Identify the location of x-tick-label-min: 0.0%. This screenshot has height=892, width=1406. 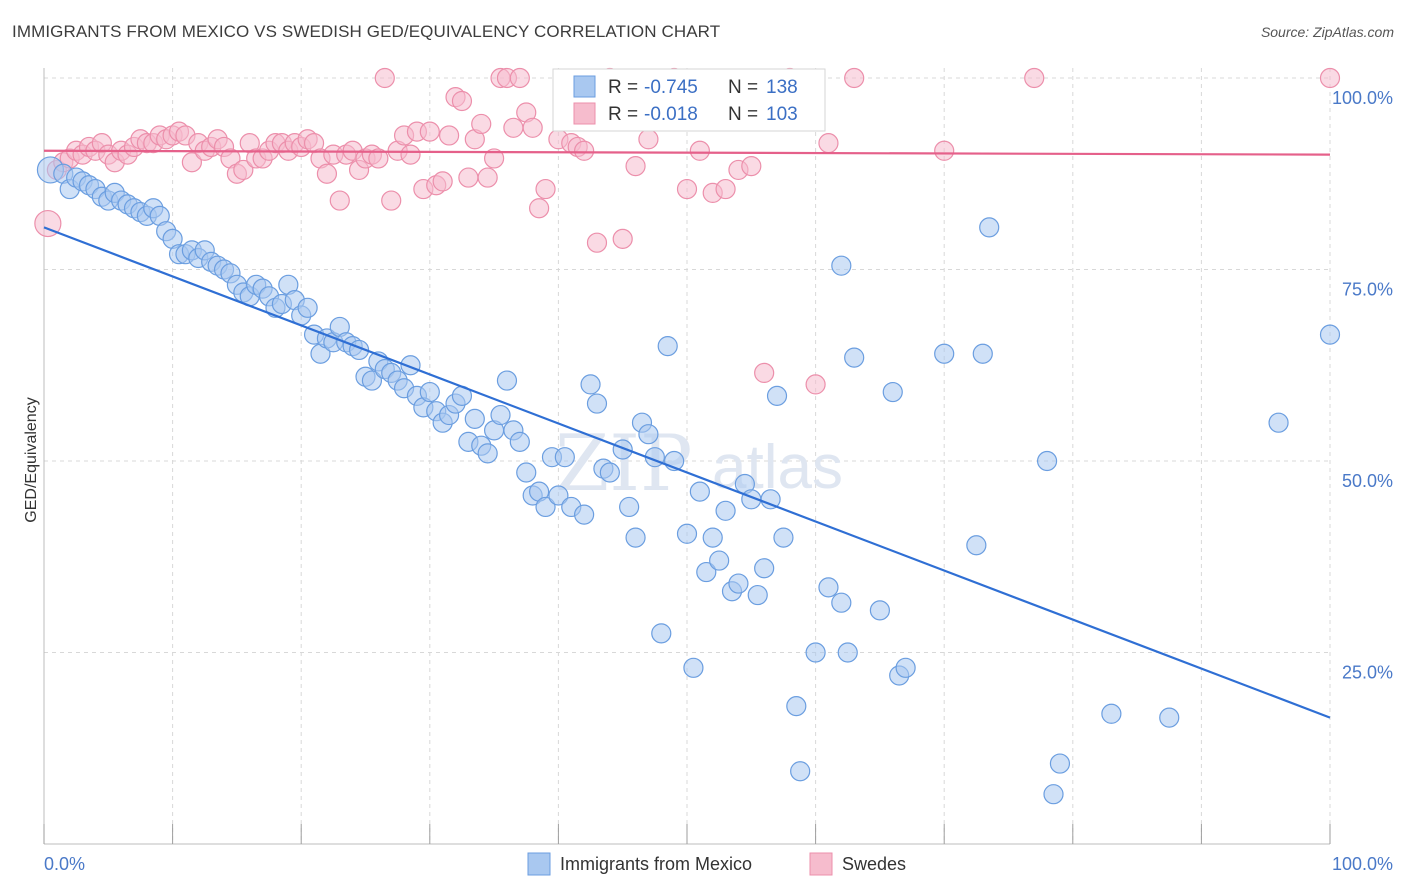
(64, 864).